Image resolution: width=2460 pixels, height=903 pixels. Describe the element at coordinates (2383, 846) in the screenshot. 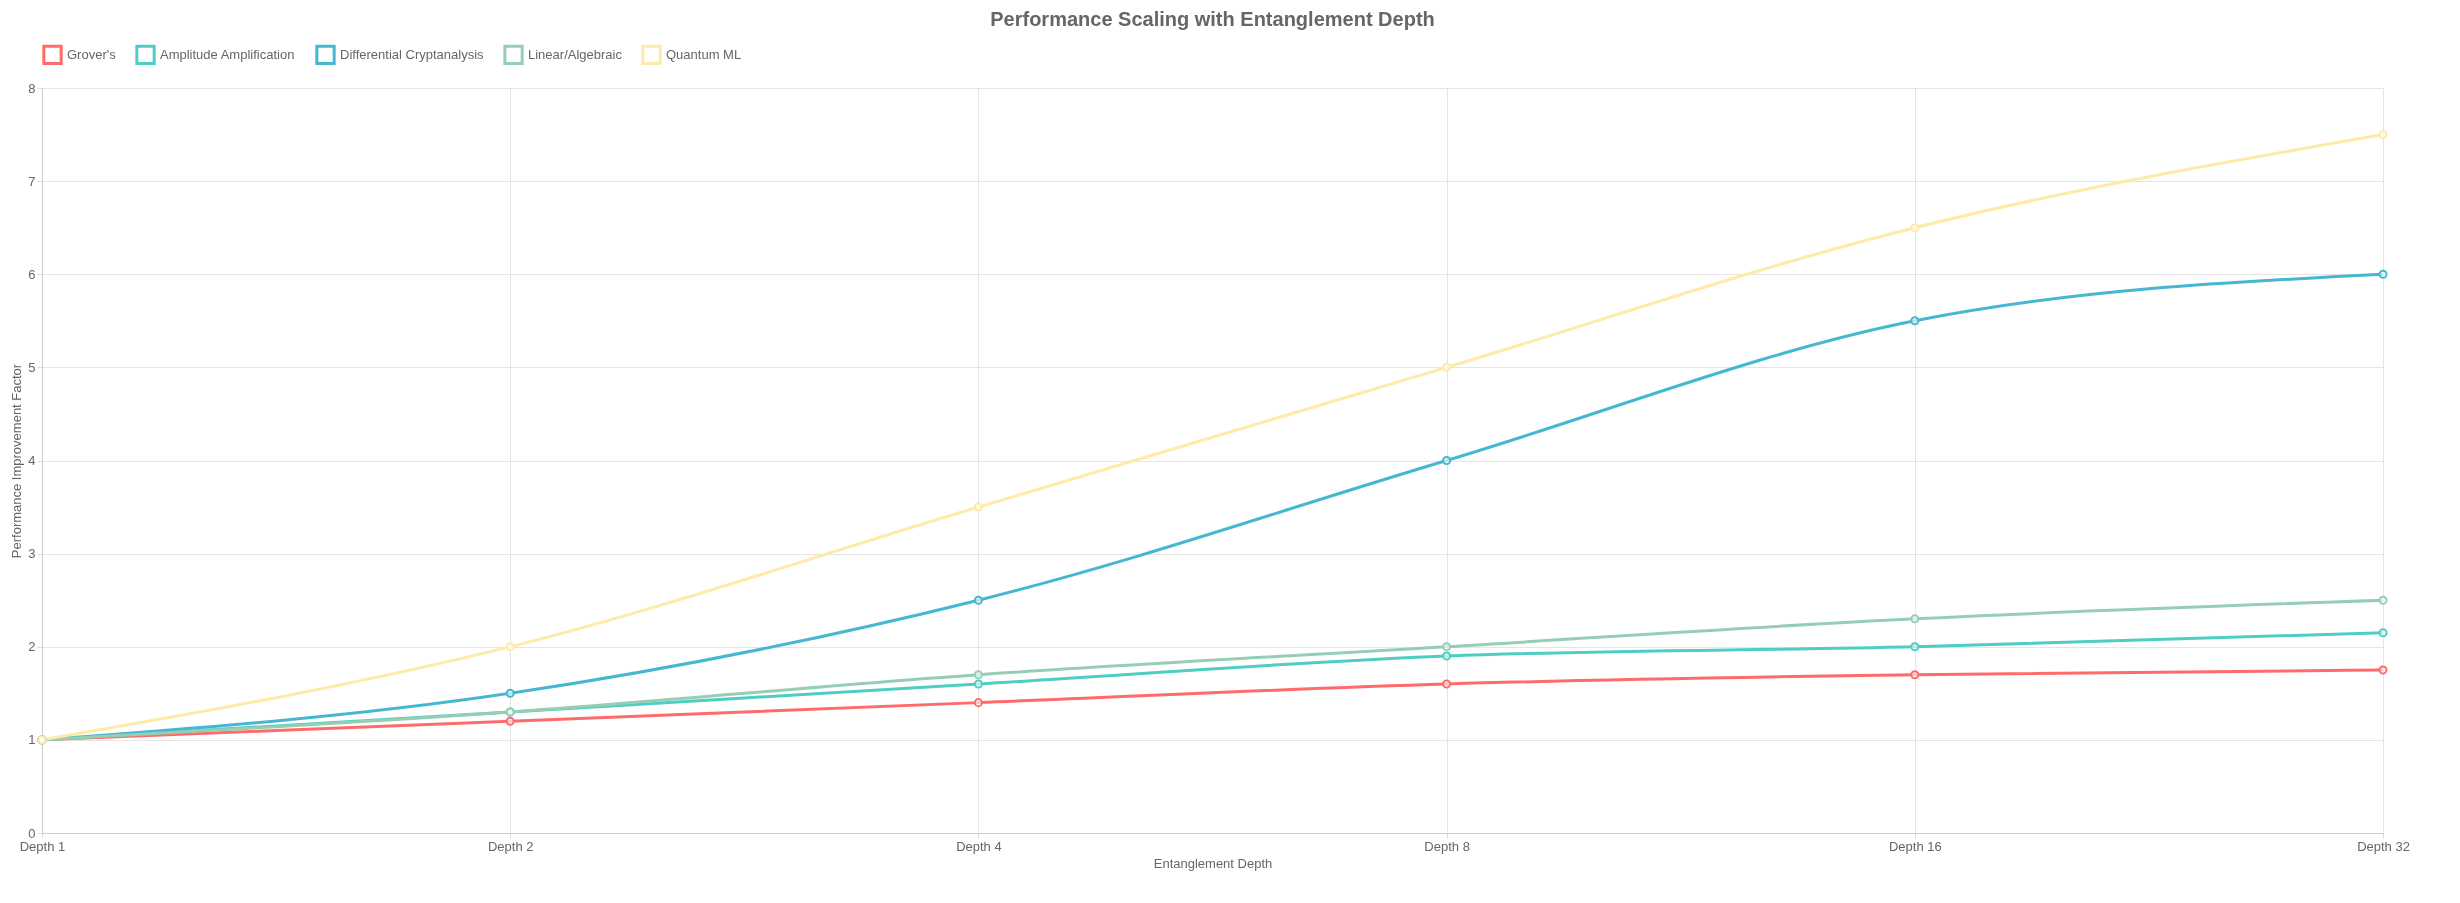

I see `x-tick-label: Depth 32` at that location.